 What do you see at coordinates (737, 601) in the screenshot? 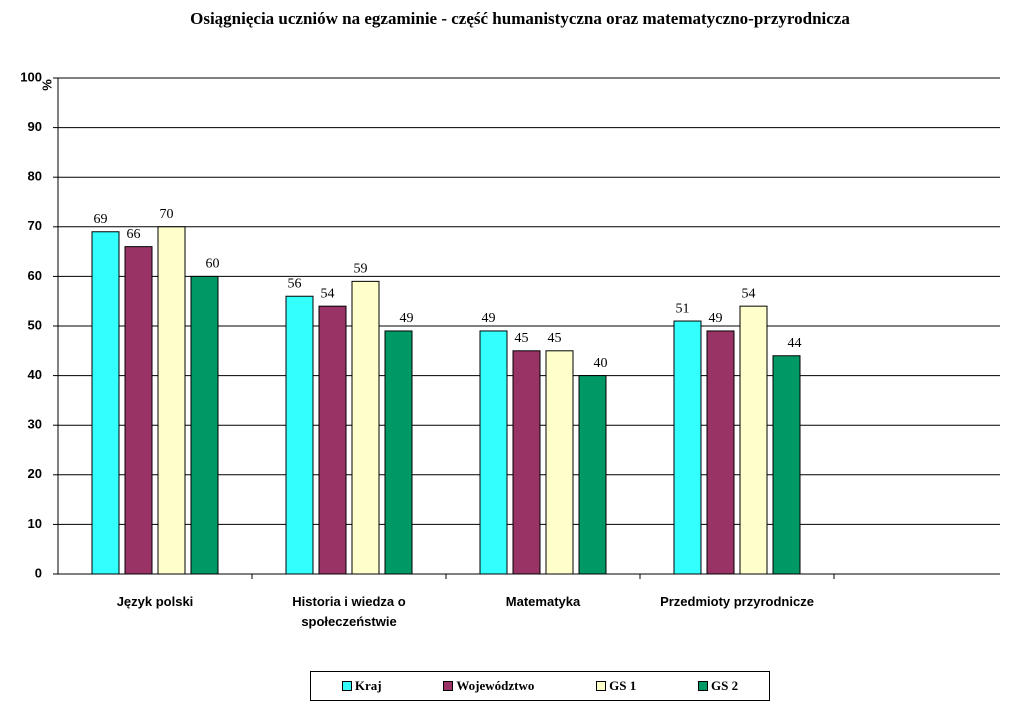
I see `x-tick-label: Przedmioty przyrodnicze` at bounding box center [737, 601].